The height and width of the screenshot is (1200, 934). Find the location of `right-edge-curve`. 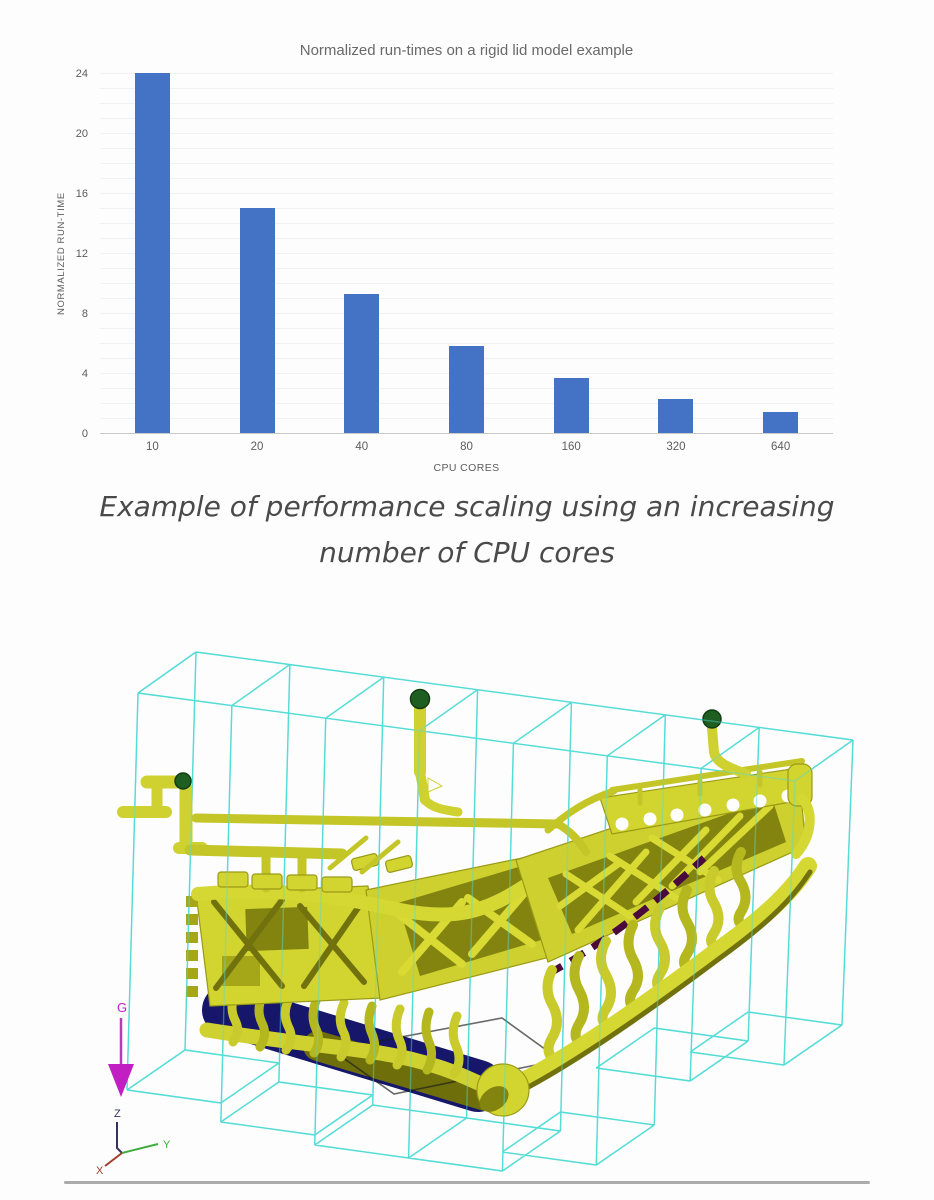

right-edge-curve is located at coordinates (803, 826).